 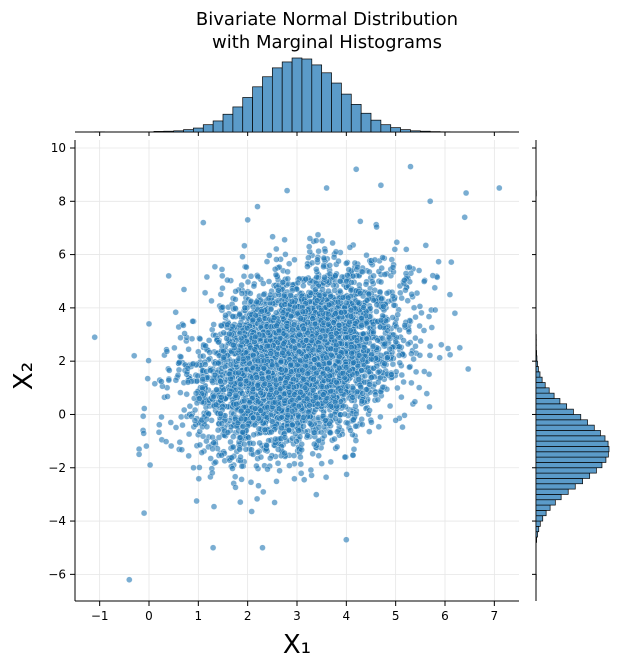 I want to click on right-marginal-histogram, so click(x=571, y=370).